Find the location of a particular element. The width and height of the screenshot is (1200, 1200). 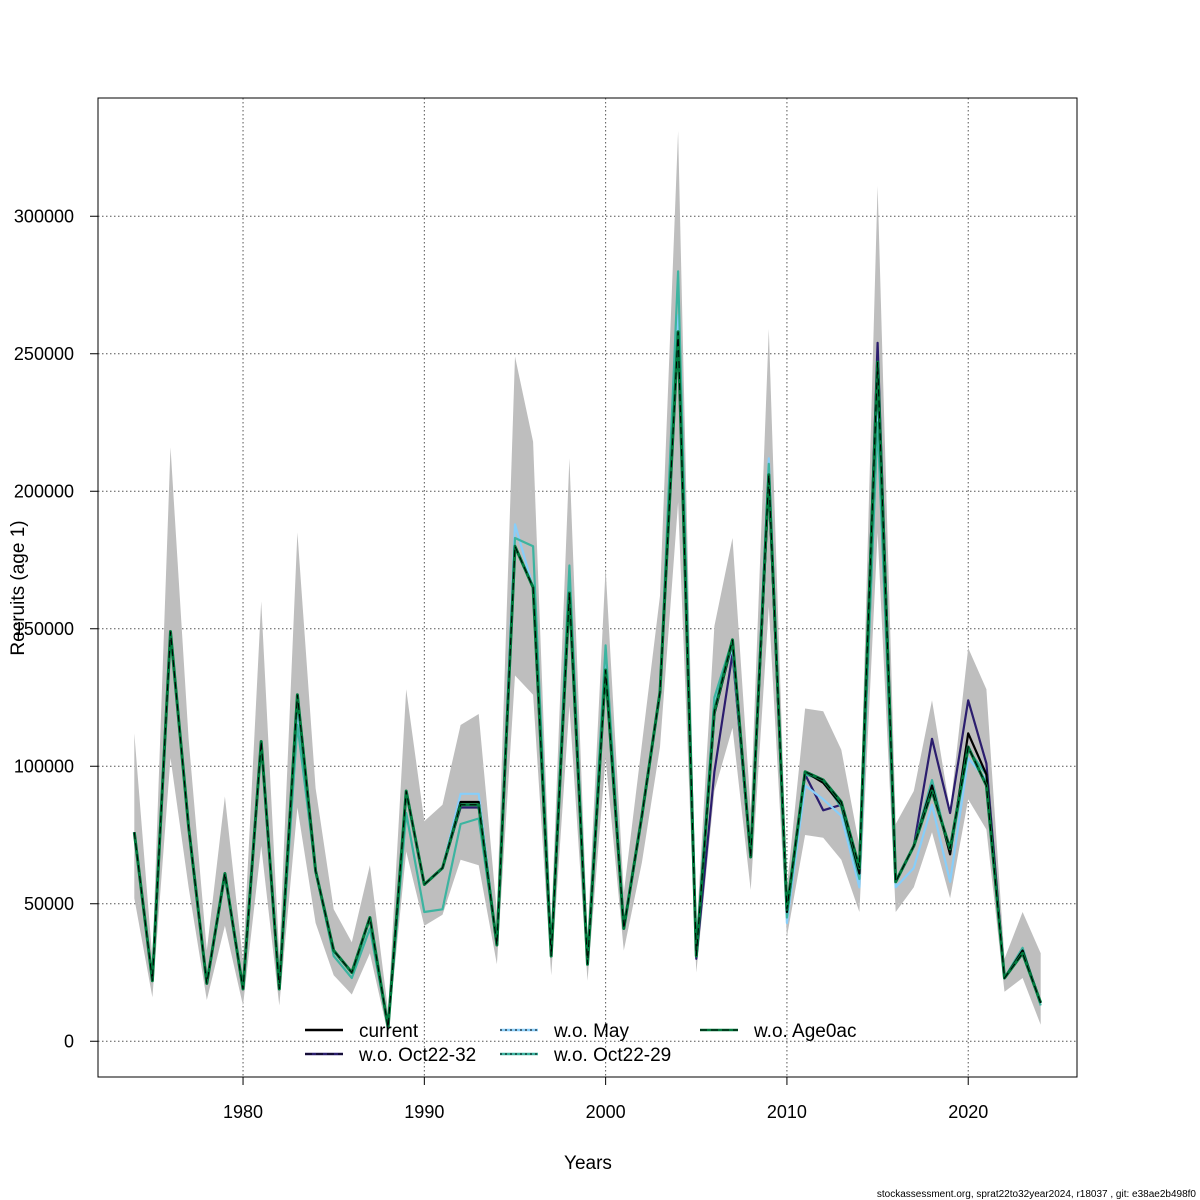

y-tick-label-100000: 100000 is located at coordinates (44, 766).